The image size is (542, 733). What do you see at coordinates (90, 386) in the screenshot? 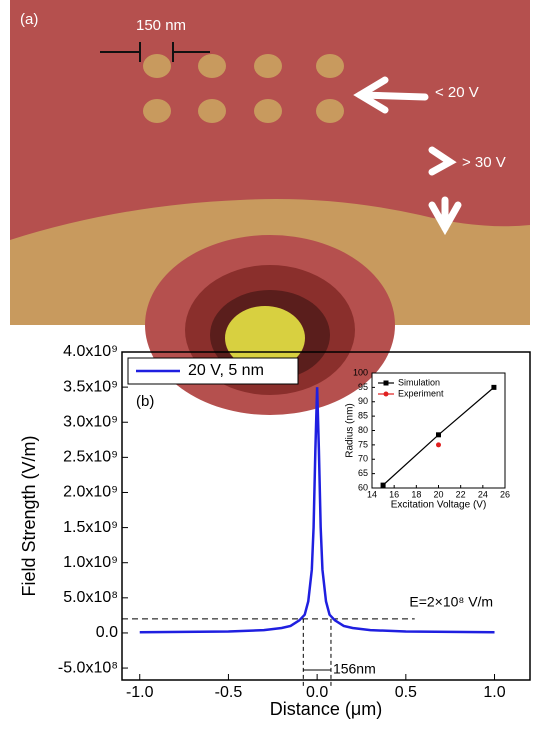
I see `y-tick-label: 3.5x10⁹` at bounding box center [90, 386].